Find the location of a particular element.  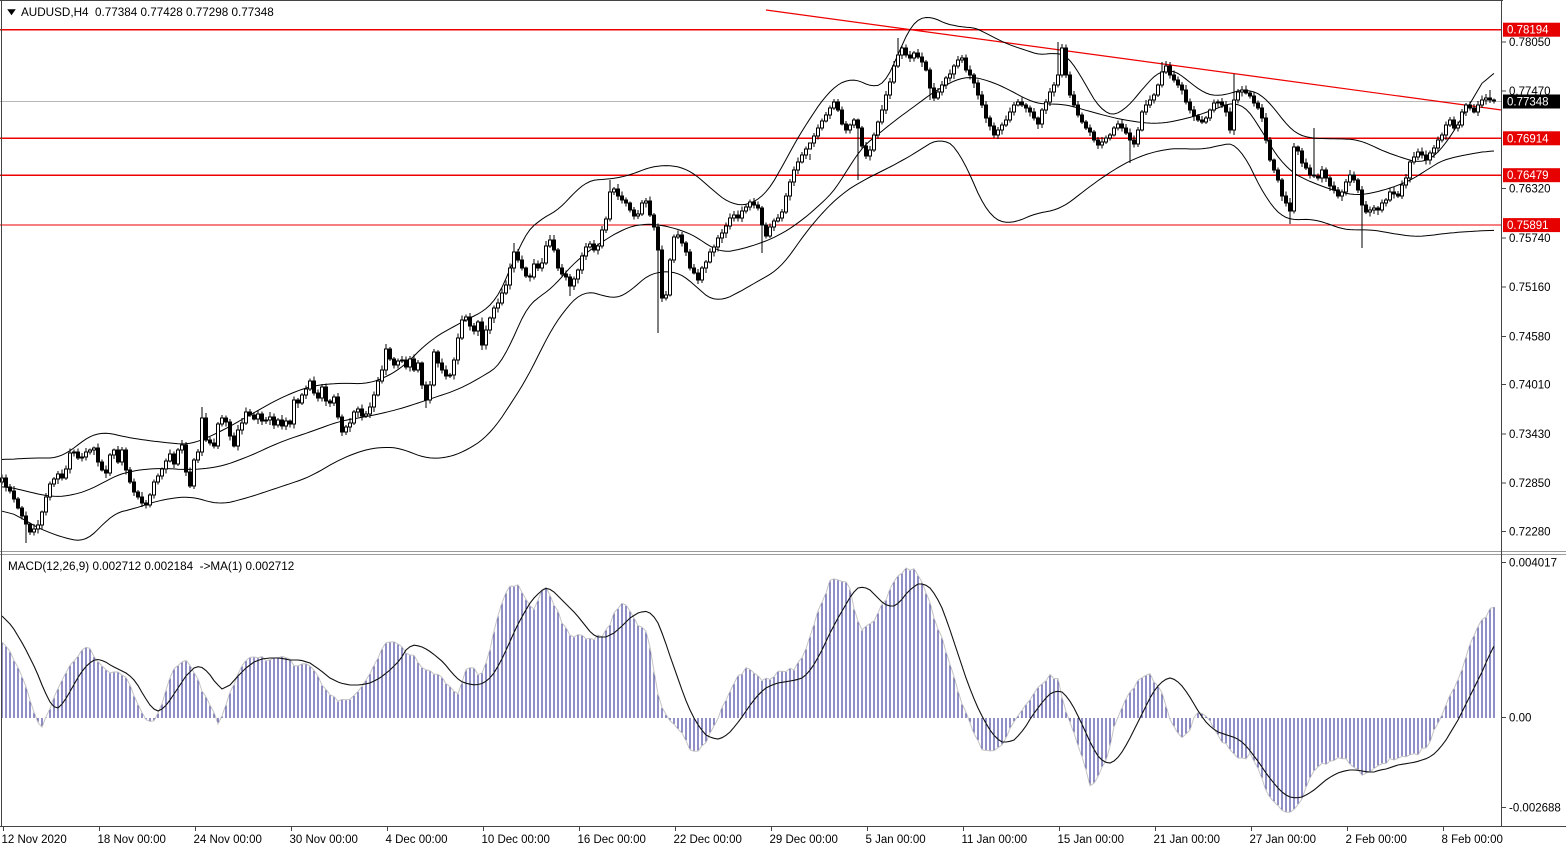

svg-text: 11 Jan 00:00 is located at coordinates (995, 840).